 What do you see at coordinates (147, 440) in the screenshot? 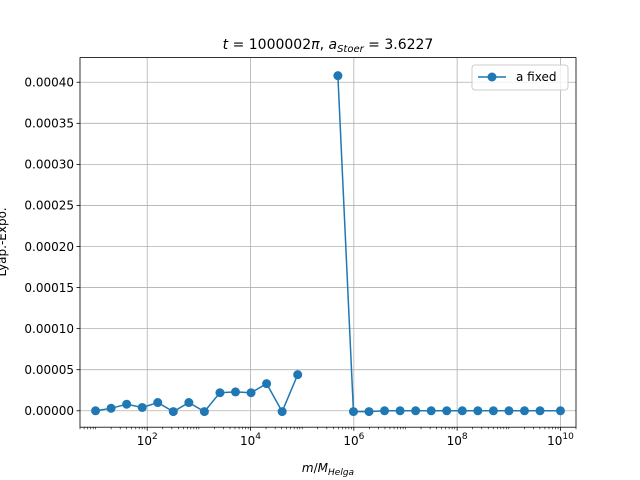
I see `x-tick-label: 10²` at bounding box center [147, 440].